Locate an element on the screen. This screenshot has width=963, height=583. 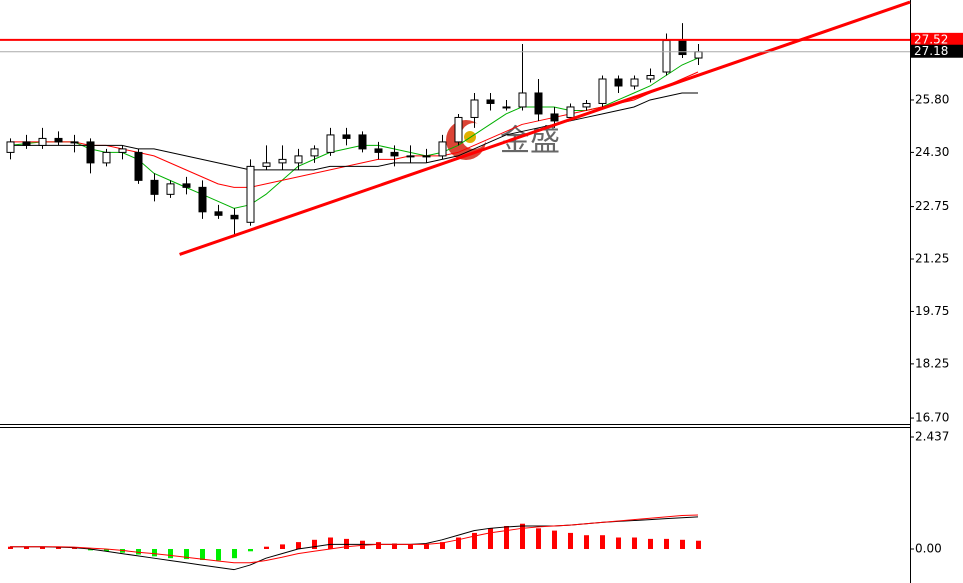
price-label: 27.52 is located at coordinates (931, 39).